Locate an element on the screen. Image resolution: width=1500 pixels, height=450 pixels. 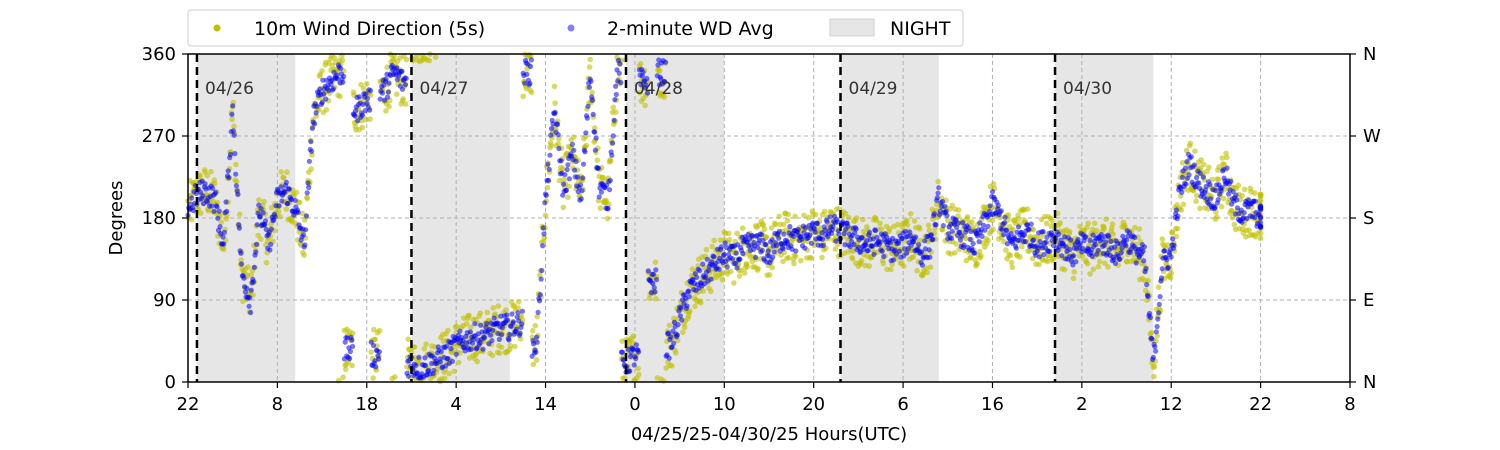
y-axis-label: Degrees is located at coordinates (116, 218).